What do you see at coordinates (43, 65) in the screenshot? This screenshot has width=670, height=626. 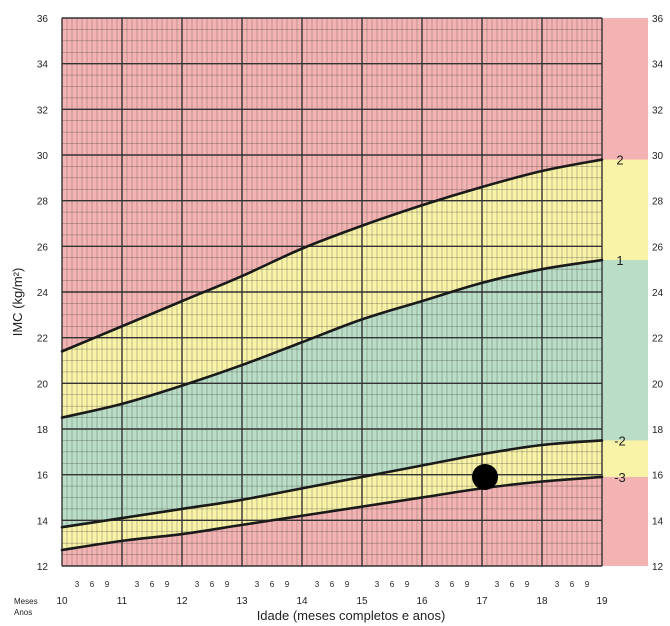 I see `y-tick-label-left: 34` at bounding box center [43, 65].